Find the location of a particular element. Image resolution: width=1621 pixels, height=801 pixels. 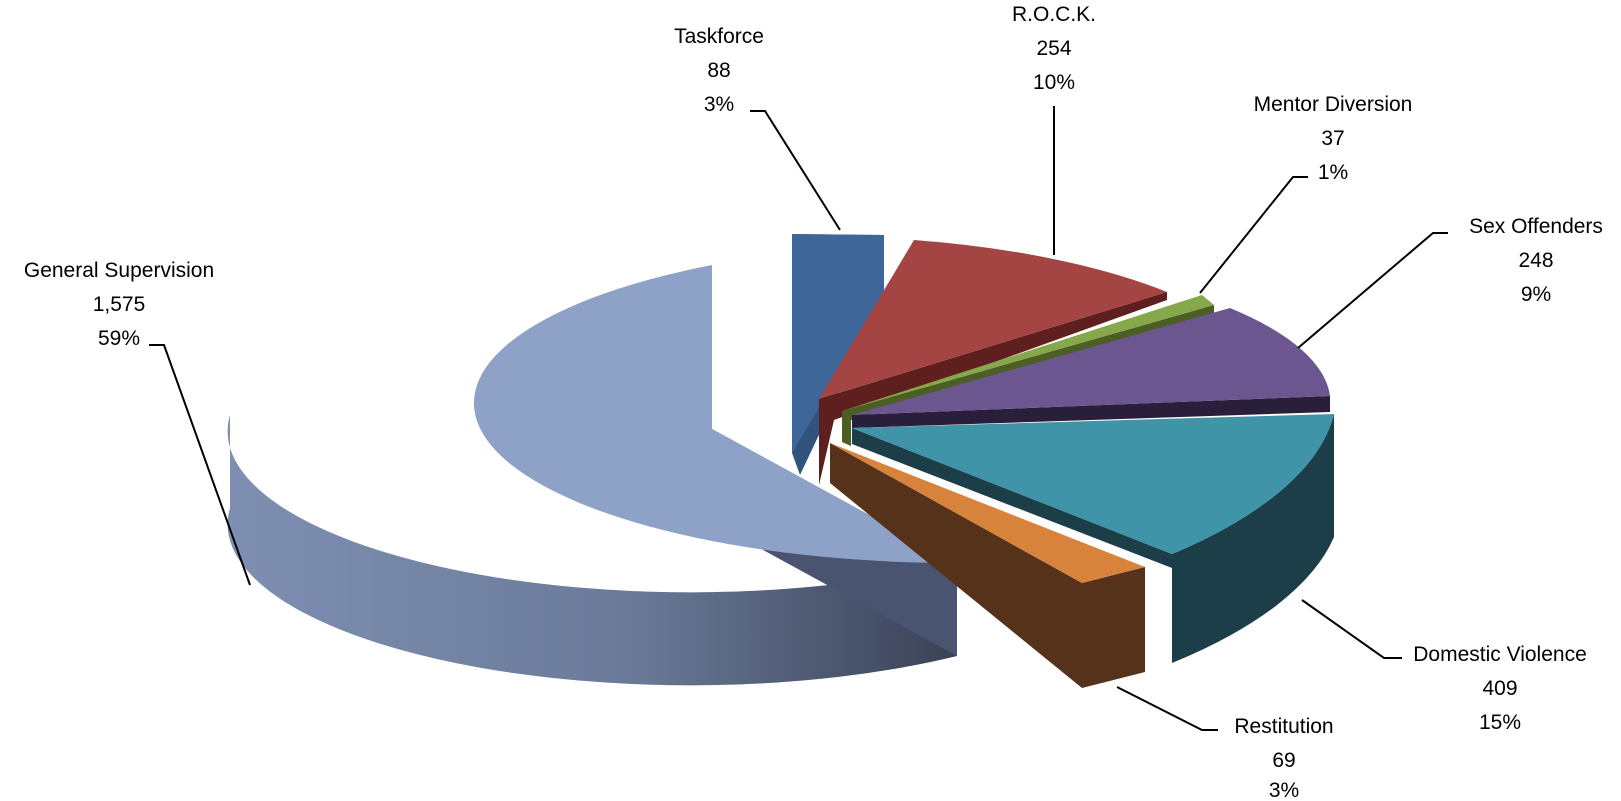

slice-taskforce-top-front is located at coordinates (838, 343).